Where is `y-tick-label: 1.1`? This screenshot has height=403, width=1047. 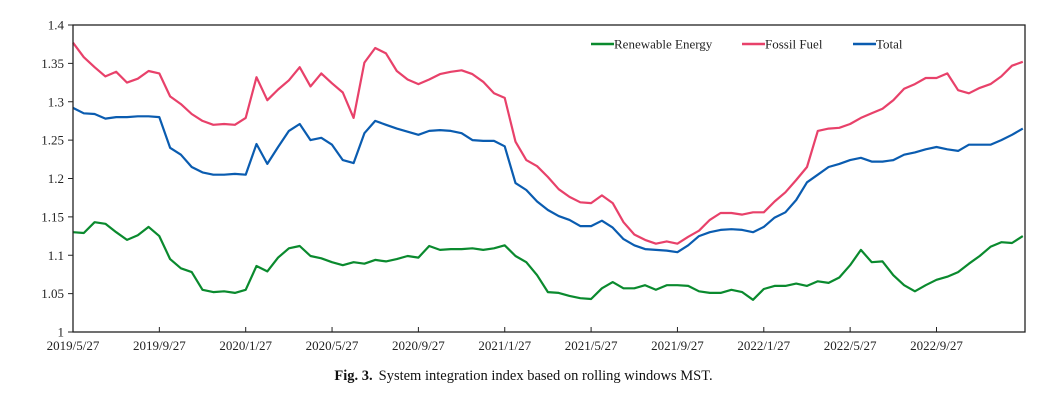
y-tick-label: 1.1 is located at coordinates (56, 255).